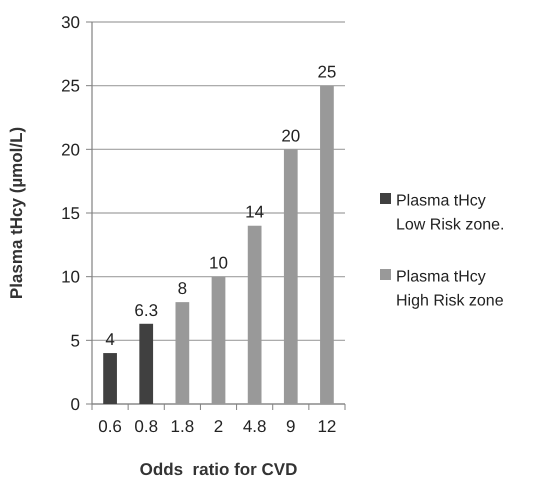 The width and height of the screenshot is (559, 489). What do you see at coordinates (326, 72) in the screenshot?
I see `data-label: 25` at bounding box center [326, 72].